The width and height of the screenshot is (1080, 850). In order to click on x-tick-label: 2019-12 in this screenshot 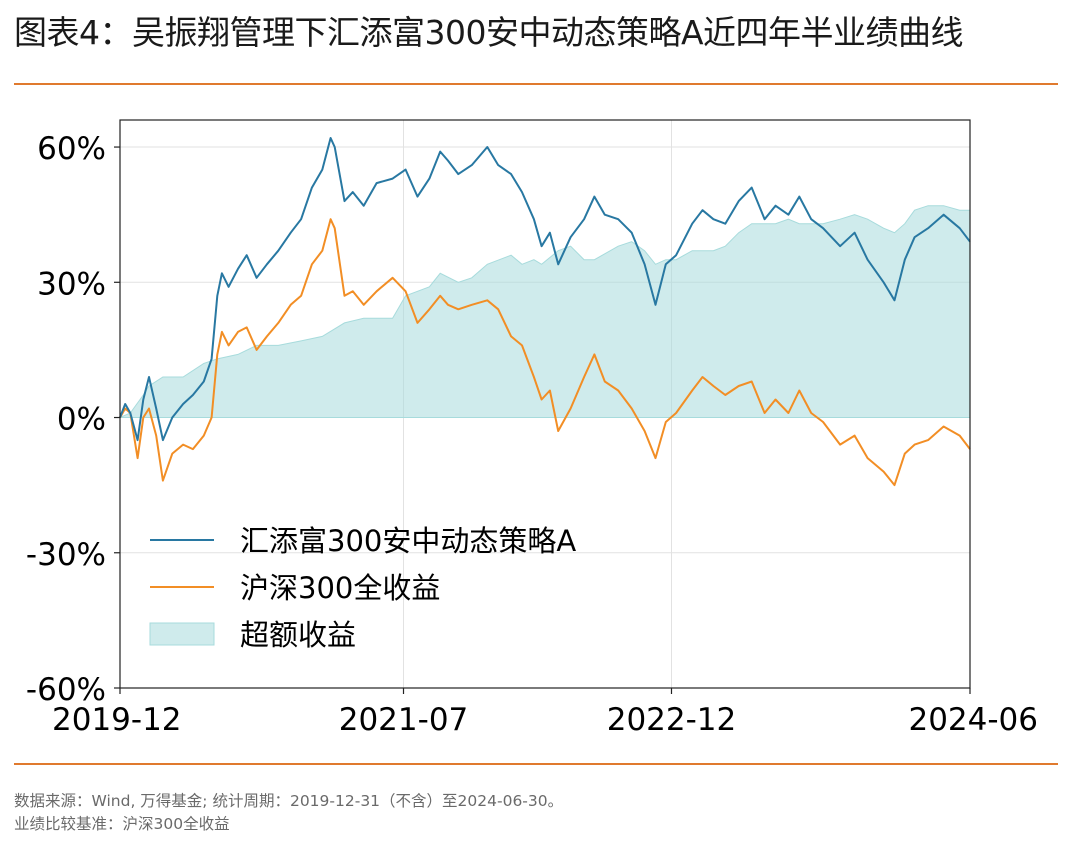, I will do `click(117, 720)`.